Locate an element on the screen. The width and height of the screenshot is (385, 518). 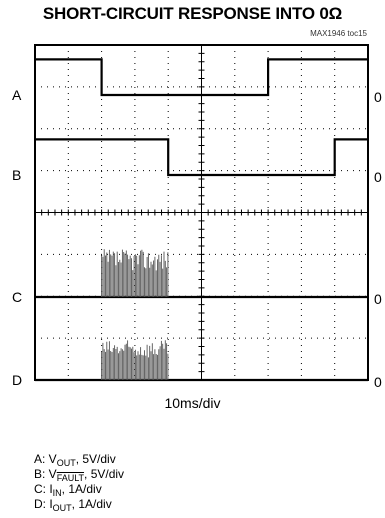
legend-item-b: B: VFAULT, 5V/div is located at coordinates (79, 475).